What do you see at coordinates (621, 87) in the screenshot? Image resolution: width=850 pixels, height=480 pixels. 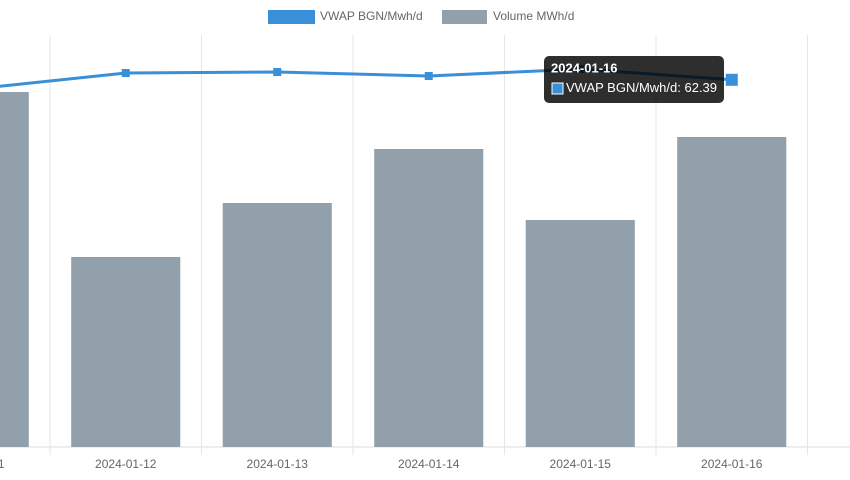 I see `tooltip-text: VWAP BGN/Mwh/d` at bounding box center [621, 87].